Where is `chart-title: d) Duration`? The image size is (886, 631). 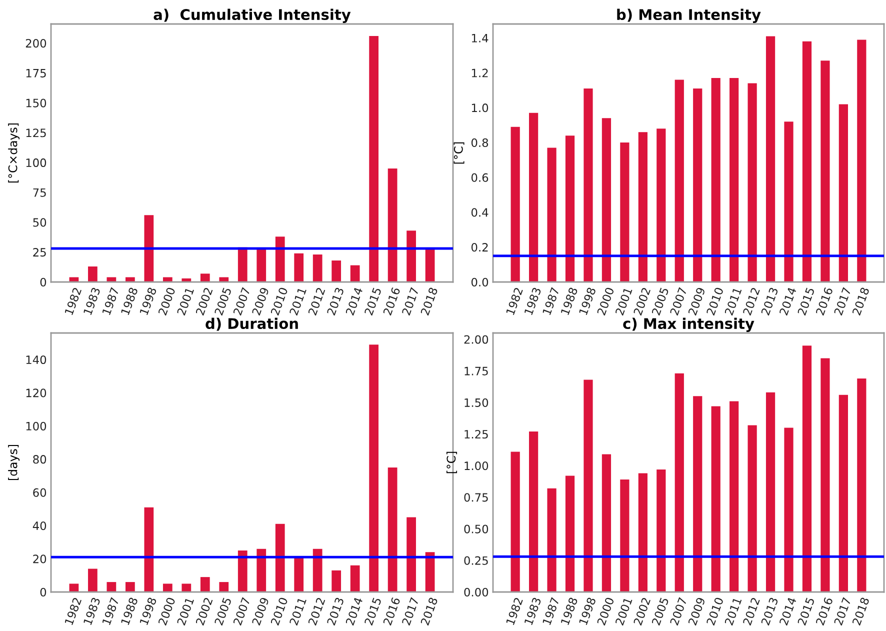 chart-title: d) Duration is located at coordinates (252, 324).